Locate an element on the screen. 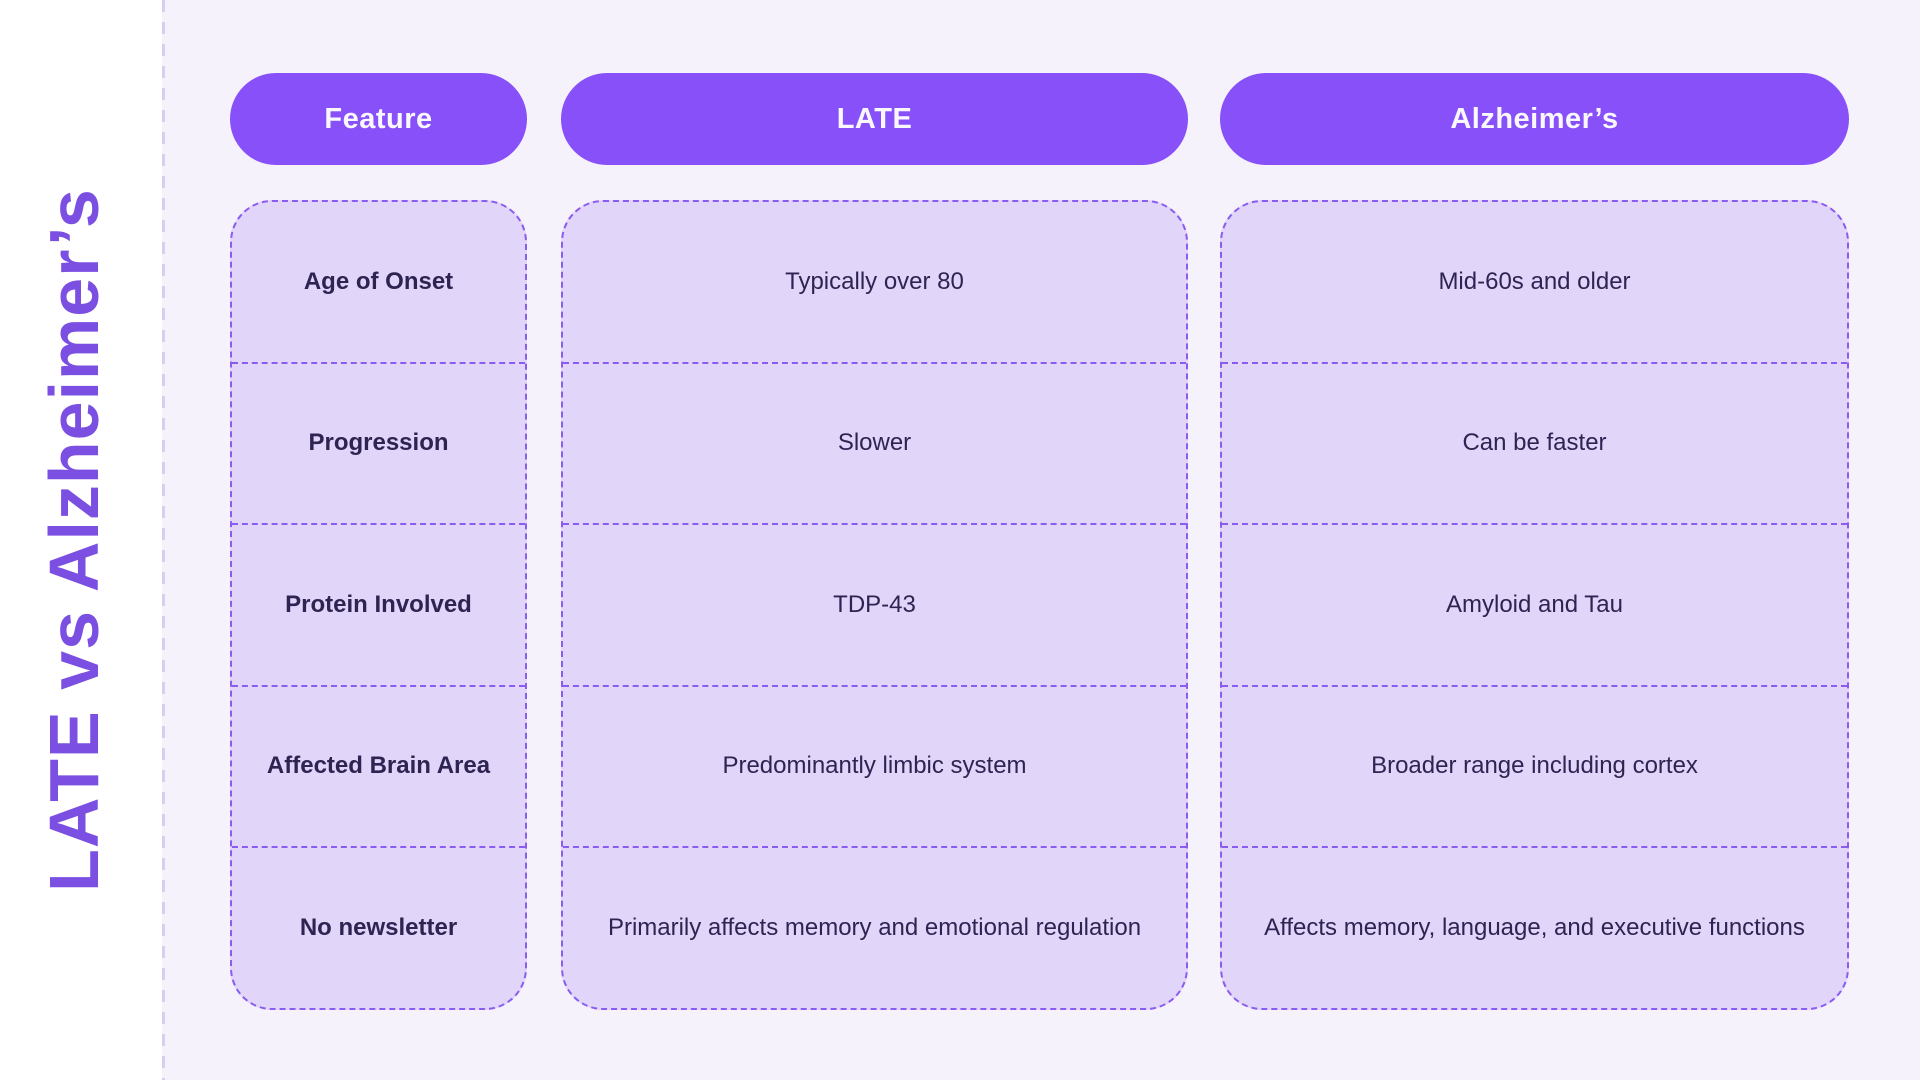 Image resolution: width=1920 pixels, height=1080 pixels. cell-r1-feature: Age of Onset is located at coordinates (378, 281).